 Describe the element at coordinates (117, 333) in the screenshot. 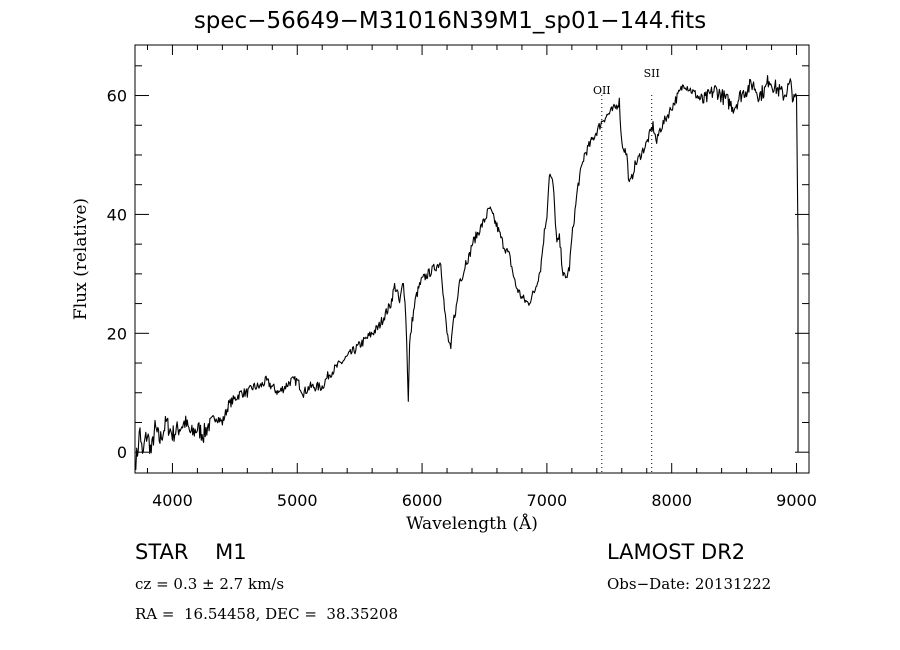

I see `y-tick-label: 20` at that location.